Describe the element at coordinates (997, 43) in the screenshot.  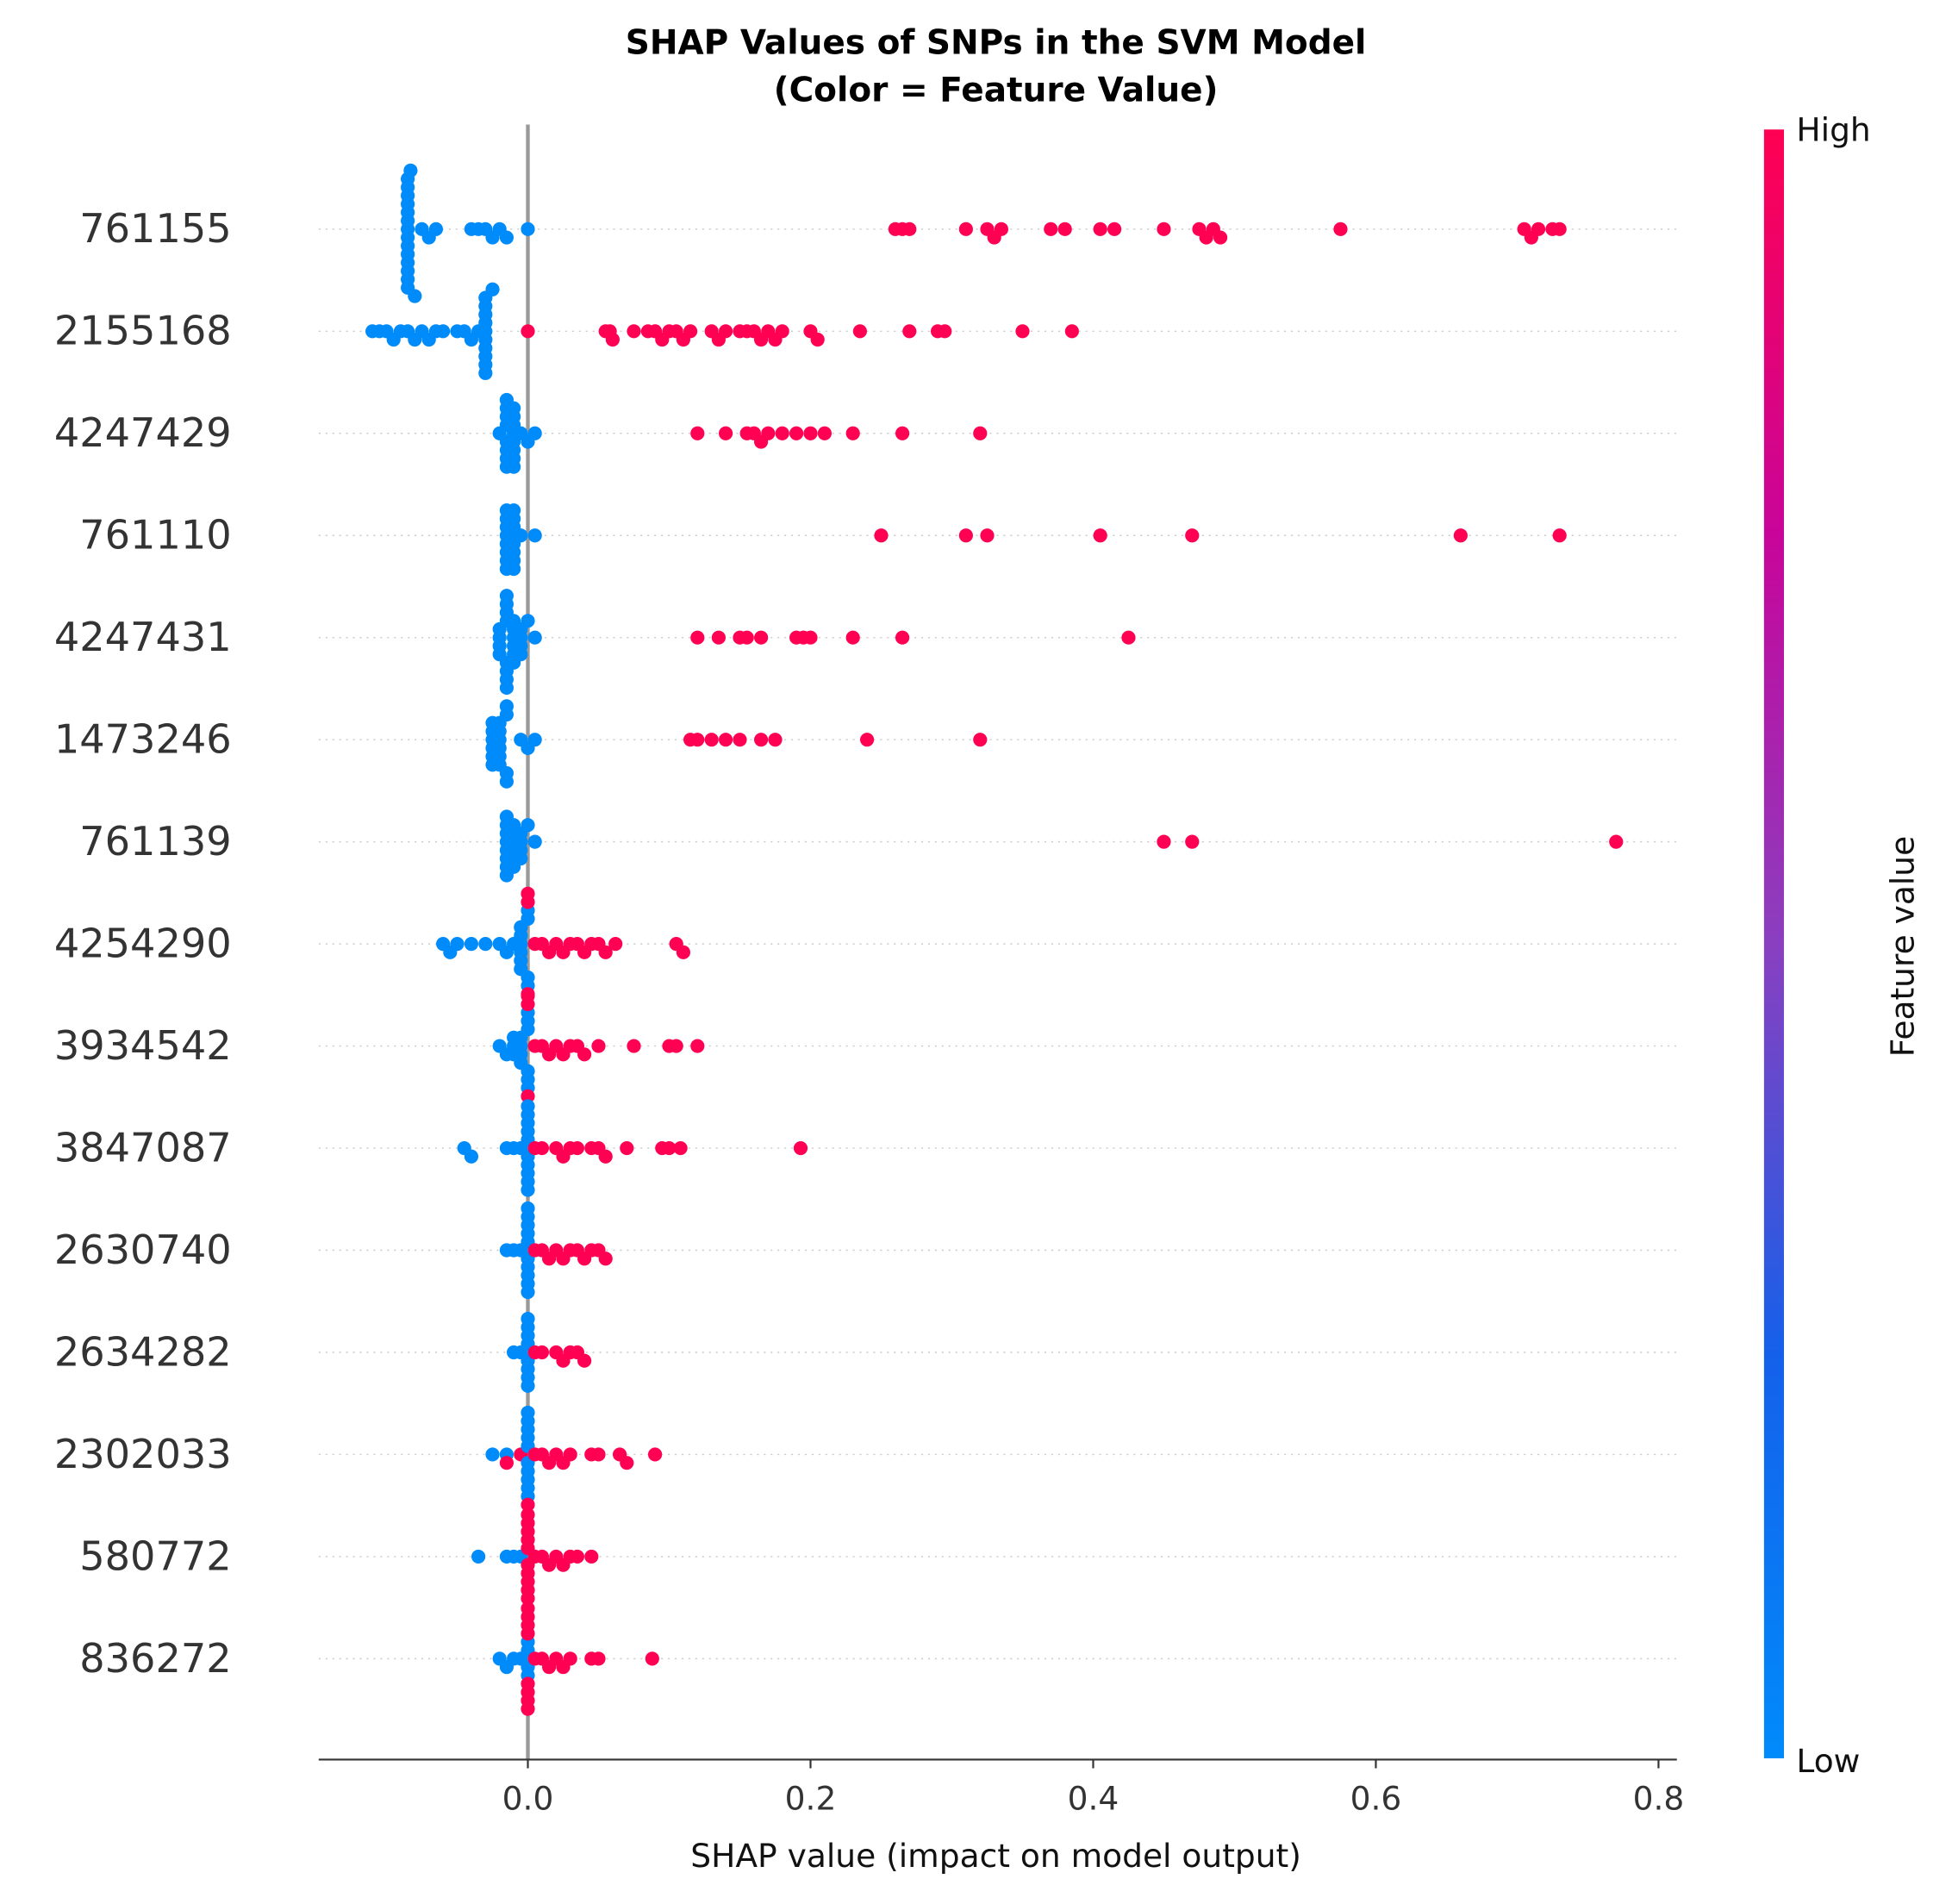
I see `chart-title: SHAP Values of SNPs in the SVM Model` at that location.